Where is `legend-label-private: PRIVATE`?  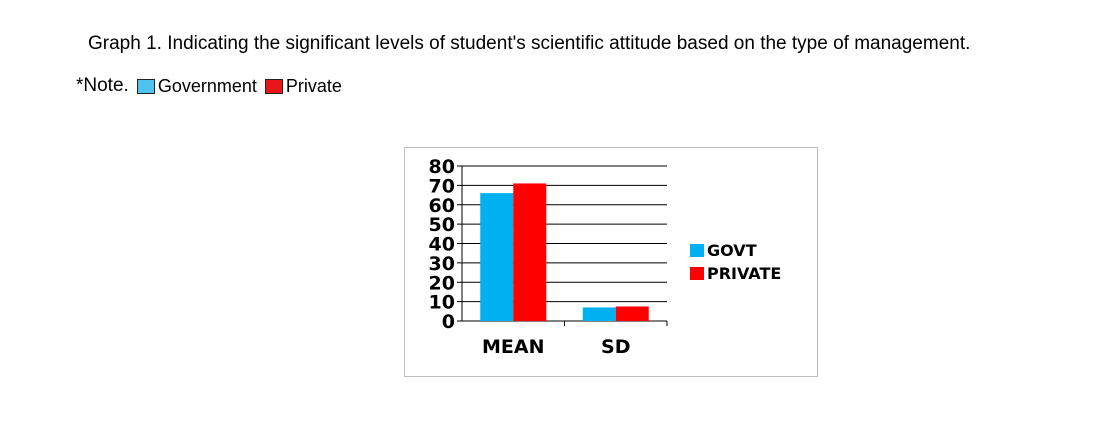 legend-label-private: PRIVATE is located at coordinates (744, 273).